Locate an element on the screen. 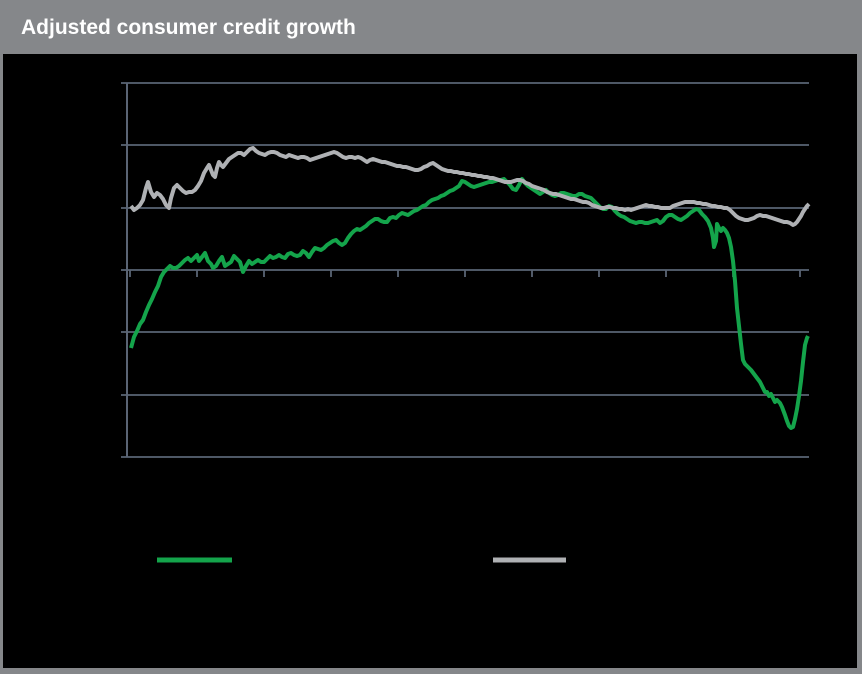 This screenshot has height=674, width=862. series-line-gray-series is located at coordinates (470, 186).